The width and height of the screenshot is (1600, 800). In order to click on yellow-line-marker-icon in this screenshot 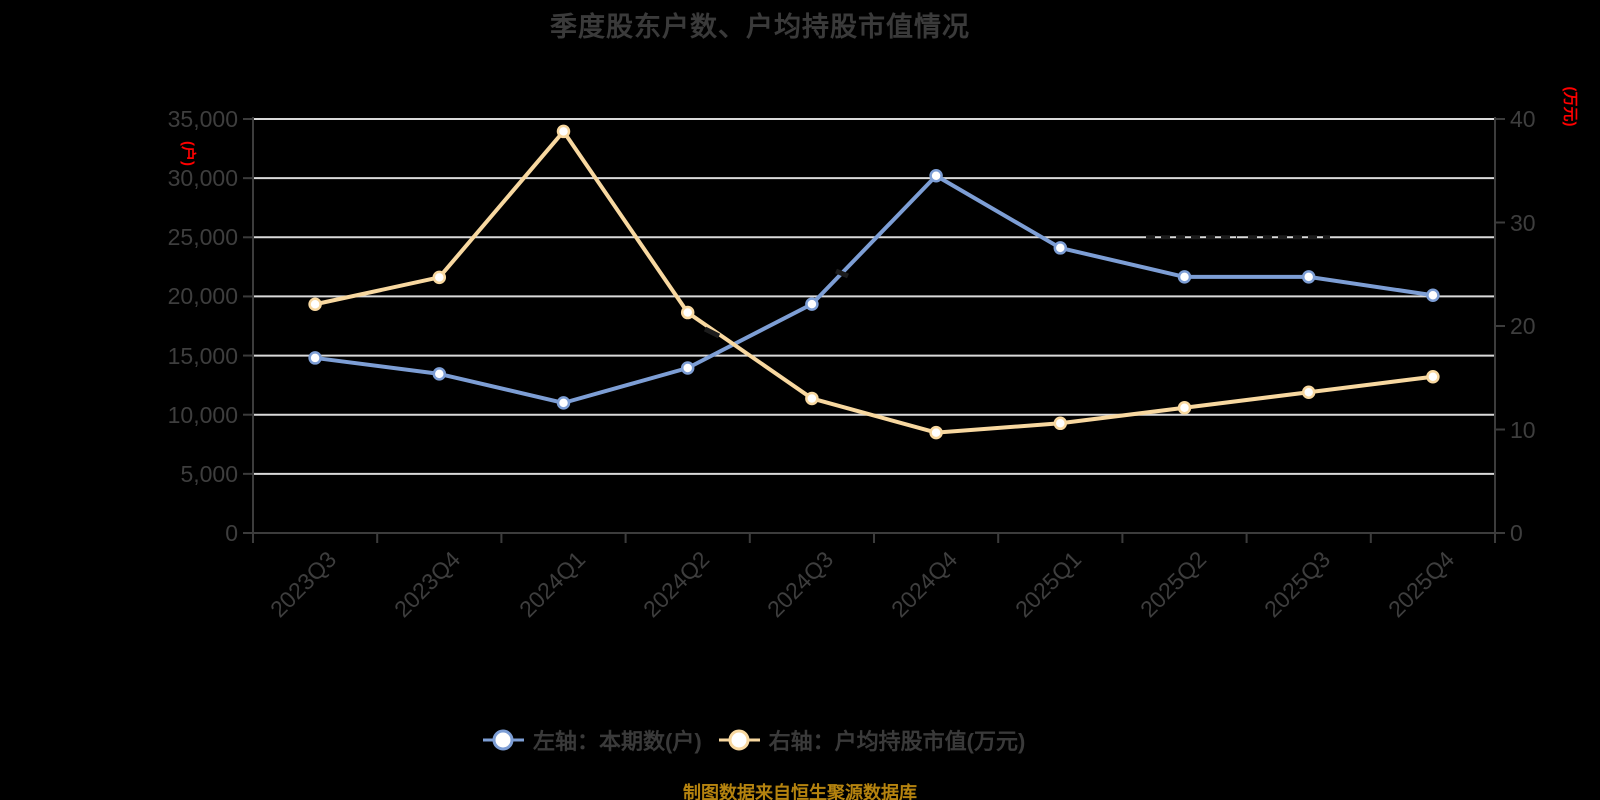, I will do `click(739, 740)`.